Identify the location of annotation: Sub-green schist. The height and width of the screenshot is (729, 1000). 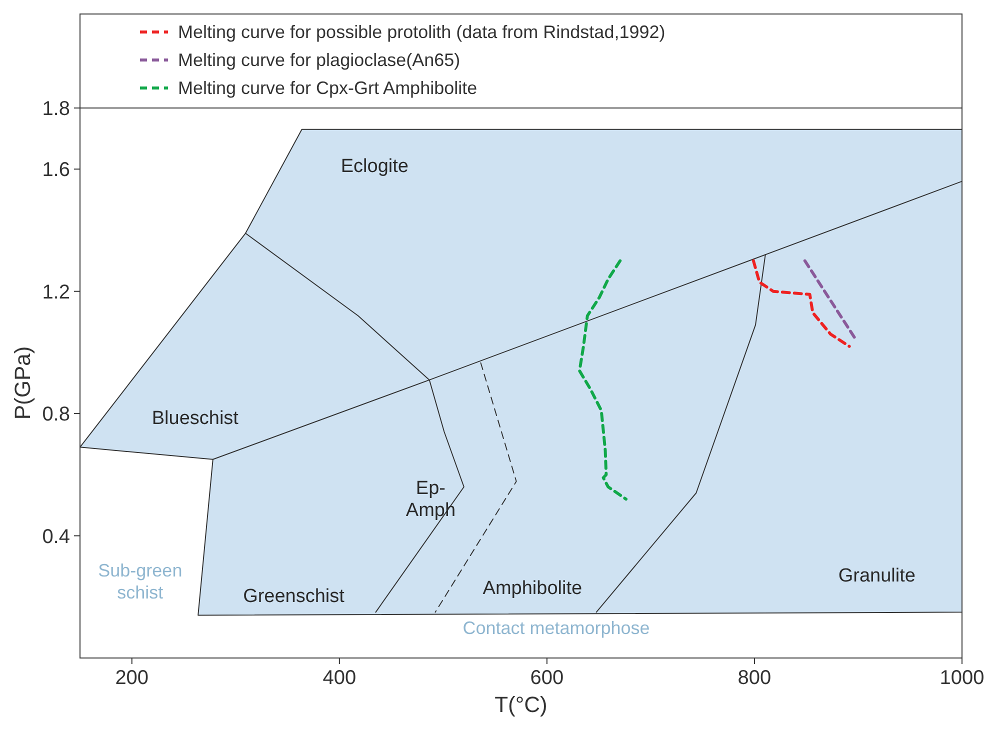
(140, 581).